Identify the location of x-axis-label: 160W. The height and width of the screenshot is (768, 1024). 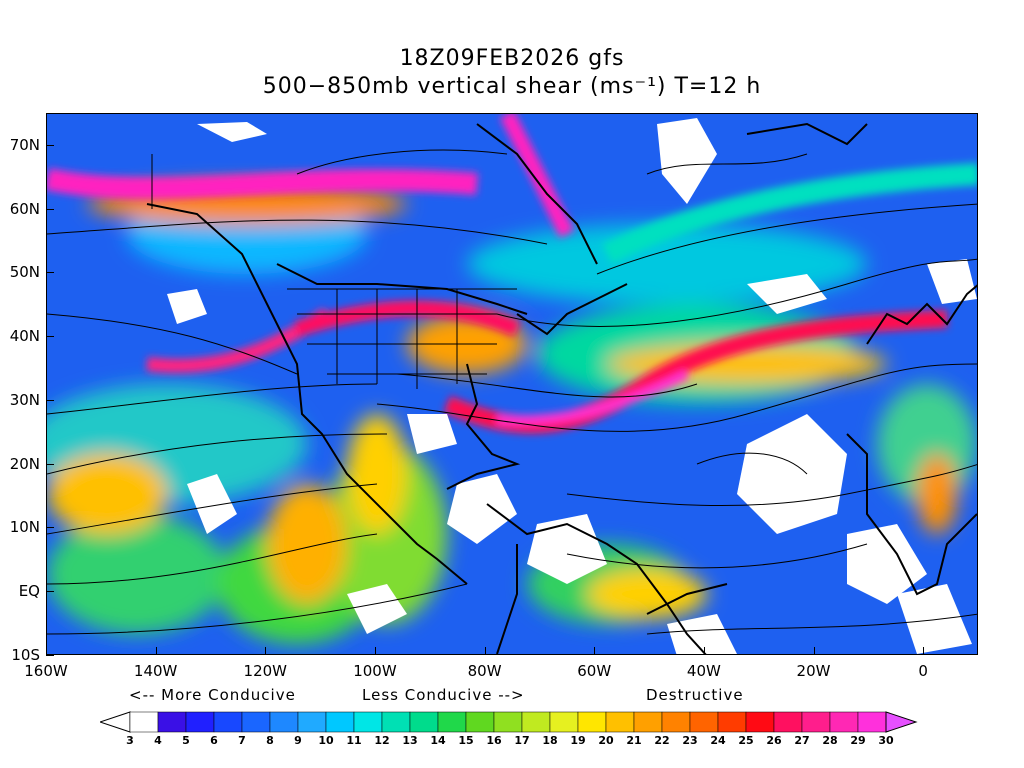
(46, 671).